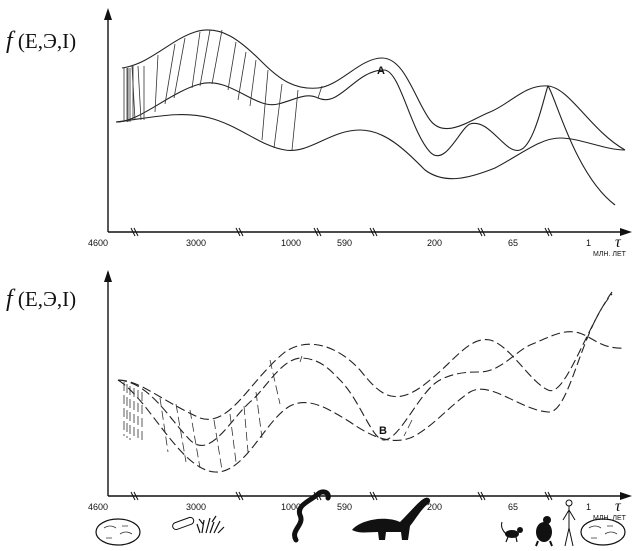 Image resolution: width=638 pixels, height=551 pixels. What do you see at coordinates (618, 506) in the screenshot?
I see `bottom-axis-symbol: τ` at bounding box center [618, 506].